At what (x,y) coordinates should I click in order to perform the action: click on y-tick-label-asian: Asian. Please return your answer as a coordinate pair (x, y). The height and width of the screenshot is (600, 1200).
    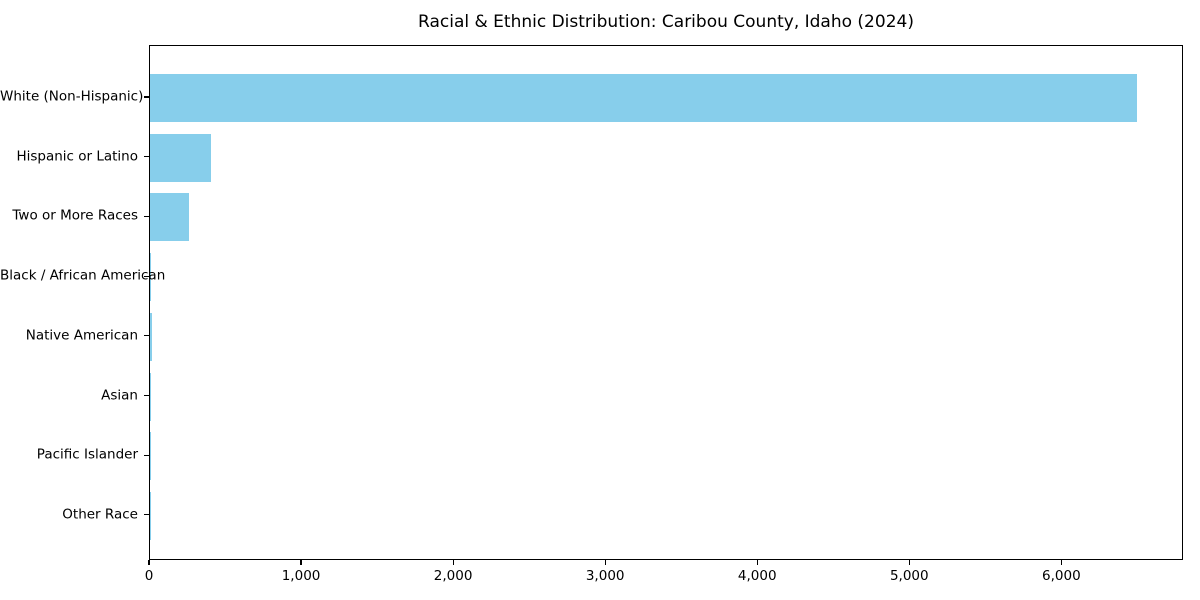
    Looking at the image, I should click on (119, 394).